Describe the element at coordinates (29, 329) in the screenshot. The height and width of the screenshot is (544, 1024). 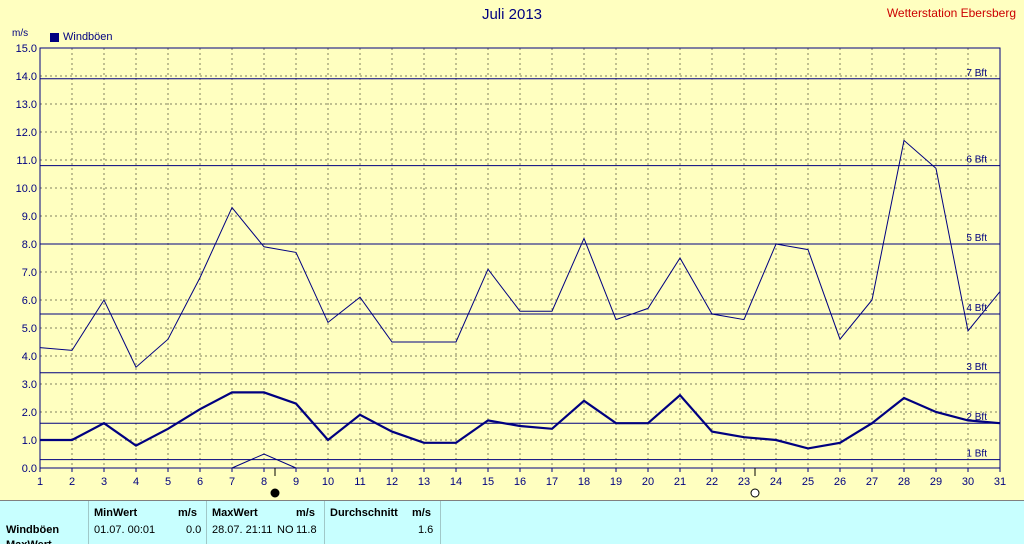
I see `y-tick-label: 5.0` at that location.